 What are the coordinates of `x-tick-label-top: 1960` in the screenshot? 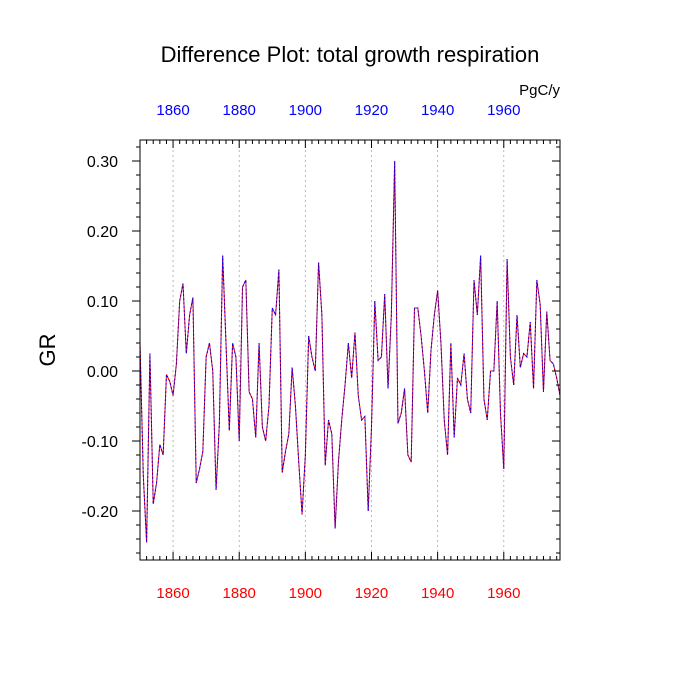 It's located at (503, 110).